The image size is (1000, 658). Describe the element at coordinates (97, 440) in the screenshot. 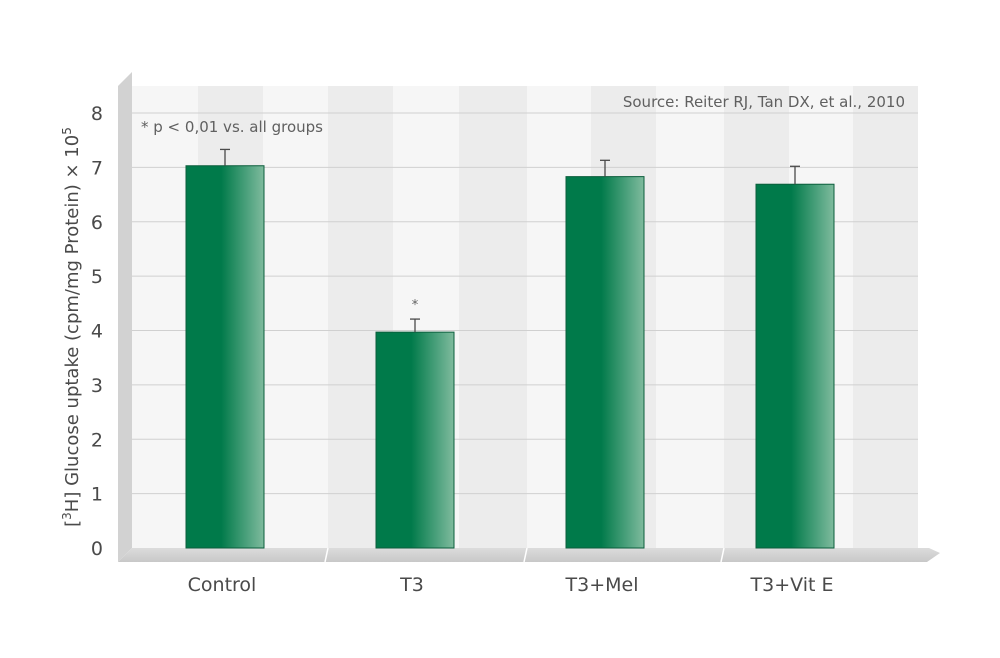

I see `y-tick-label: 2` at that location.